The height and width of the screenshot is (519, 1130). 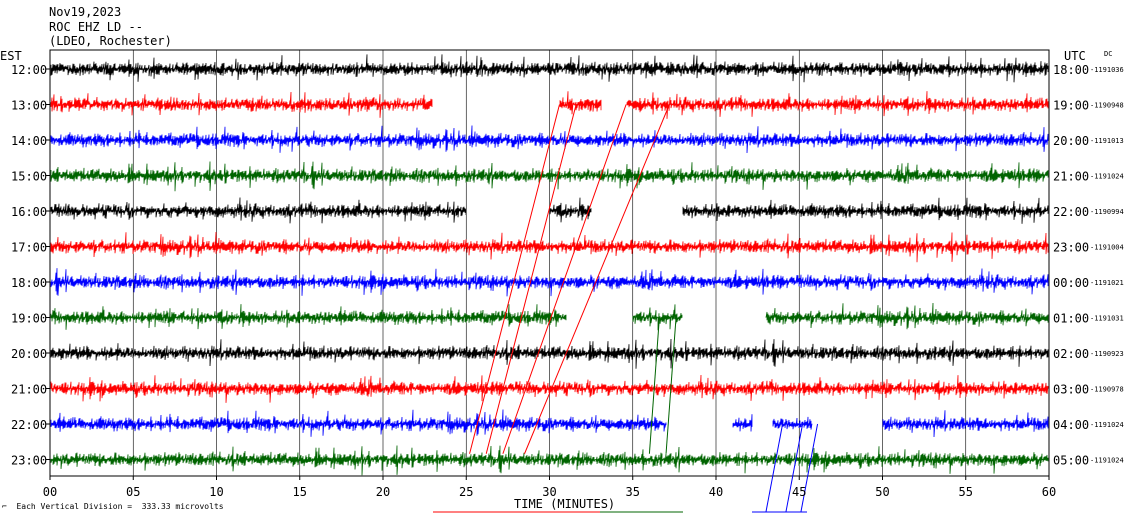 I want to click on trace-row-1900, so click(x=549, y=316).